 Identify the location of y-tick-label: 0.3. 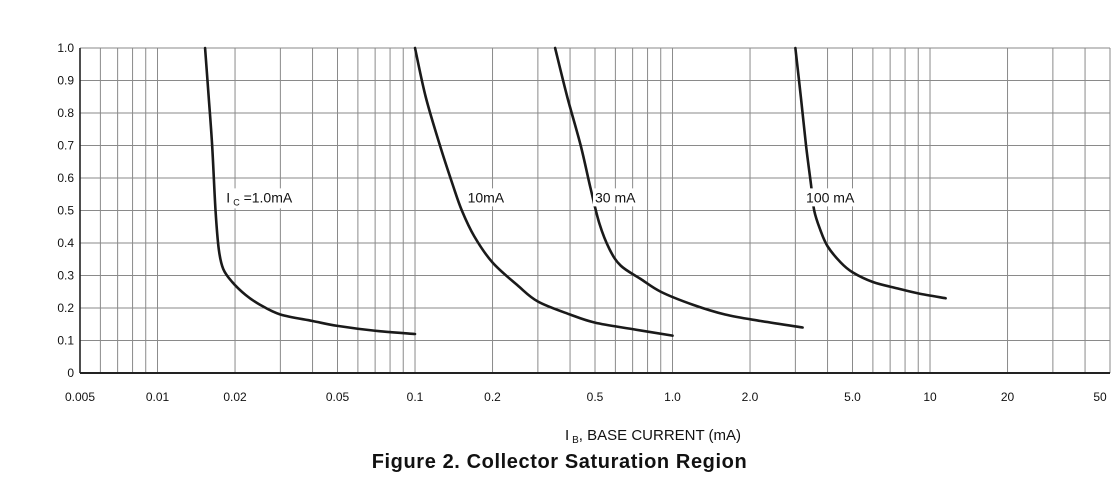
(65, 276).